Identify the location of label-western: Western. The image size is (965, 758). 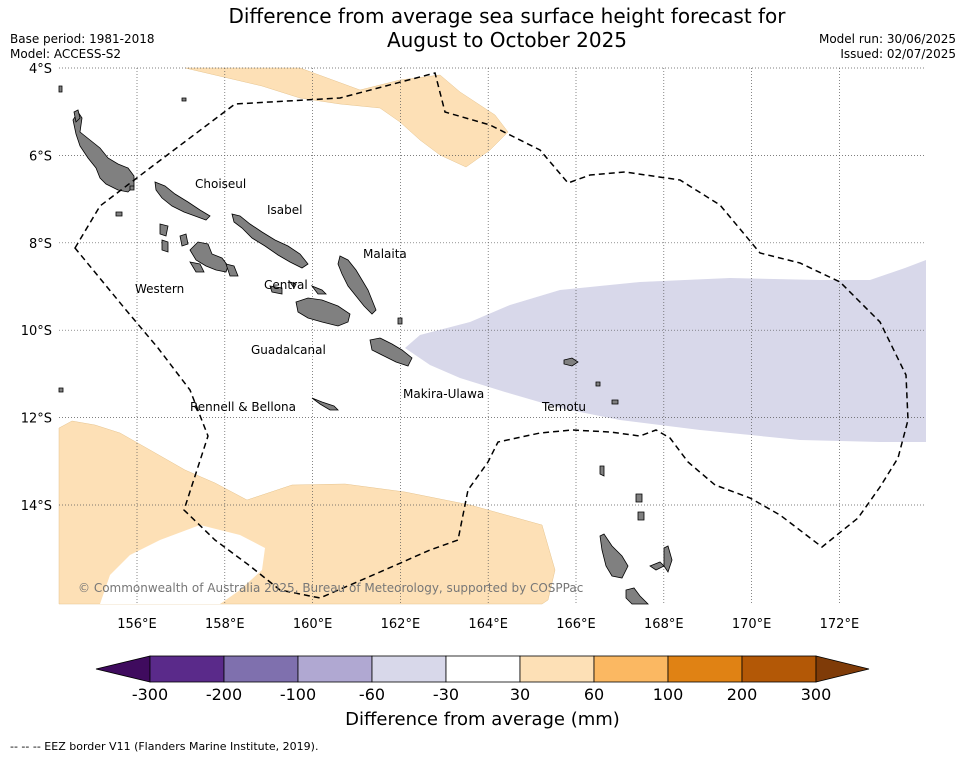
(159, 289).